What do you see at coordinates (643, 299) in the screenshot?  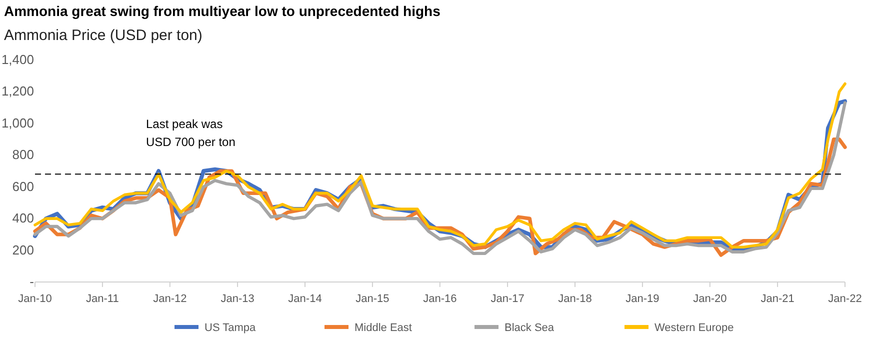 I see `x-tick-label: Jan-19` at bounding box center [643, 299].